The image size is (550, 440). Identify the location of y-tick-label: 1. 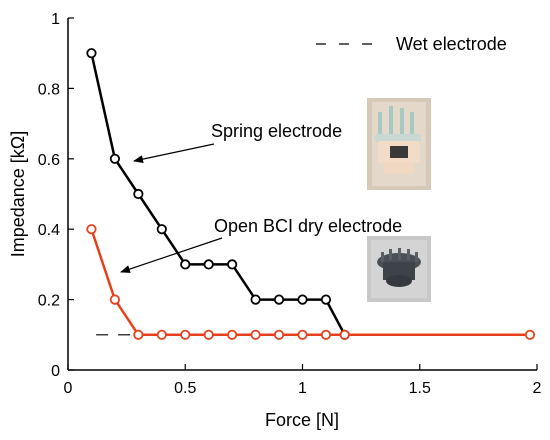
(55, 19).